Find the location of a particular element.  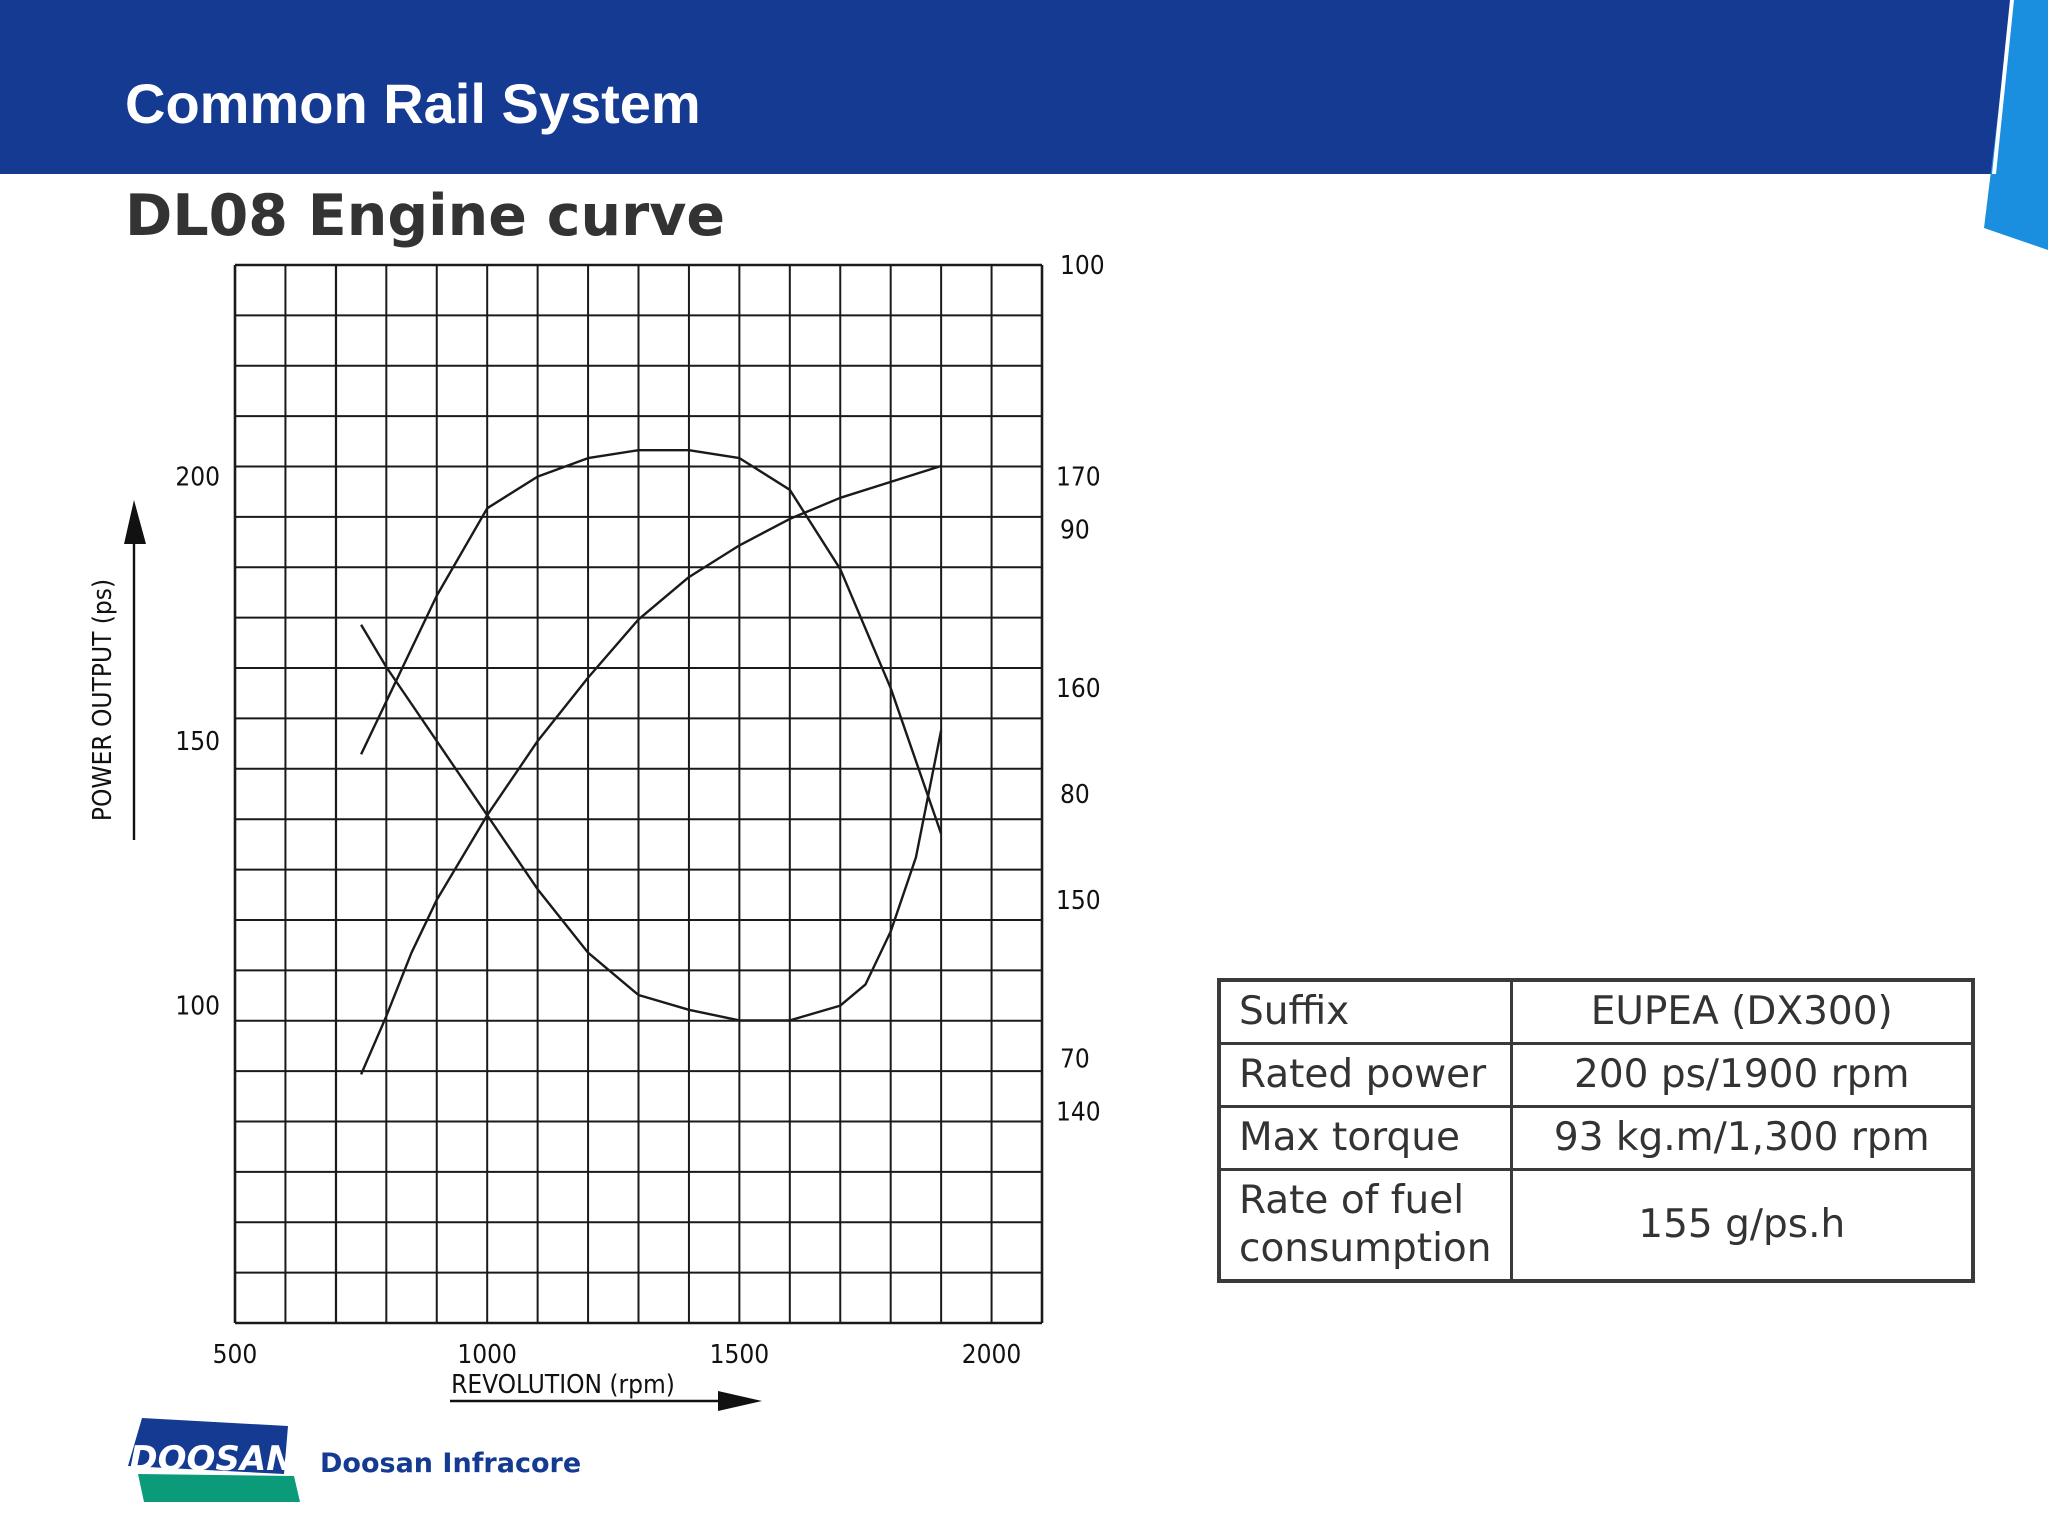

doosan-logo: DOOSAN is located at coordinates (214, 1460).